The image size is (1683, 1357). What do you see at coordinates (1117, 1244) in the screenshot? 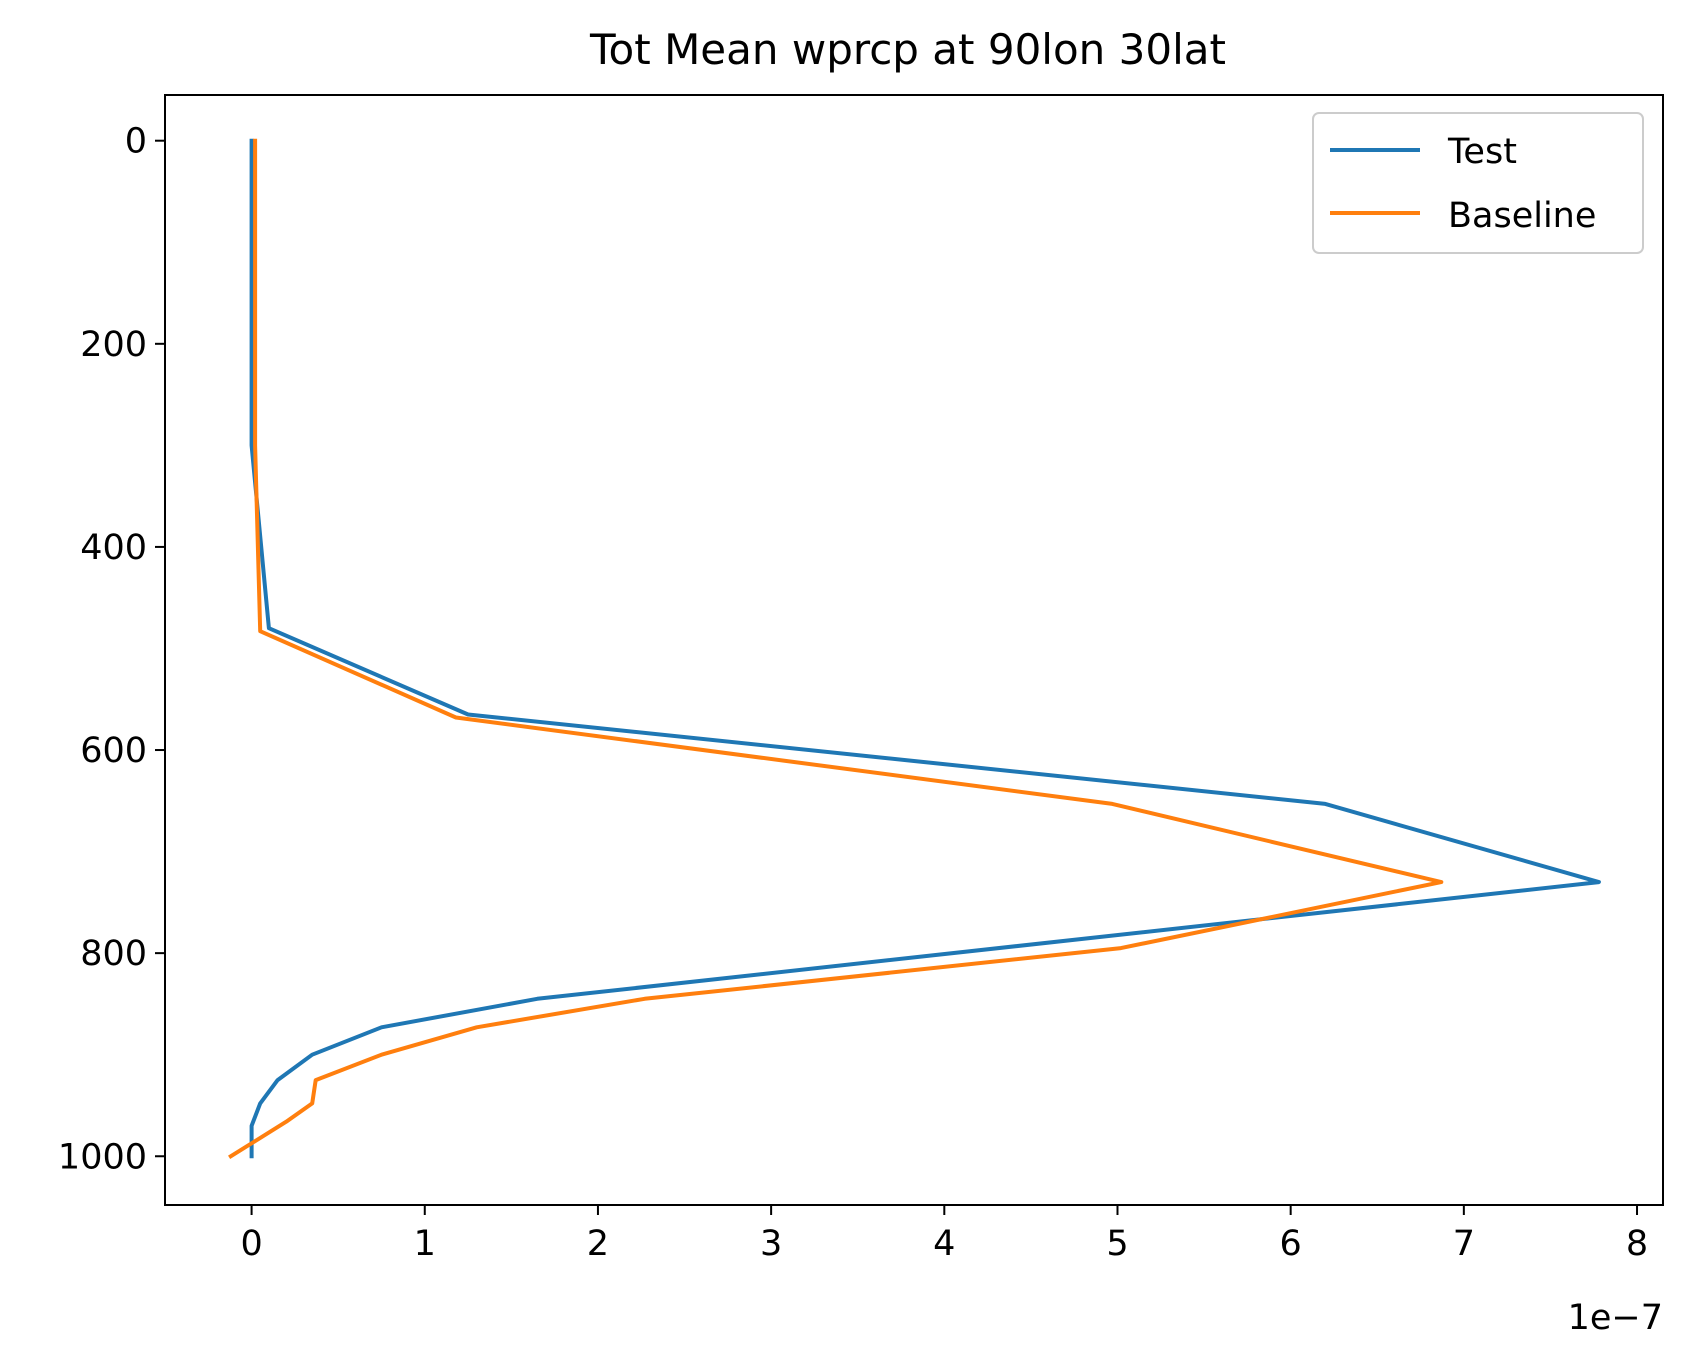
I see `x-tick-label: 5` at bounding box center [1117, 1244].